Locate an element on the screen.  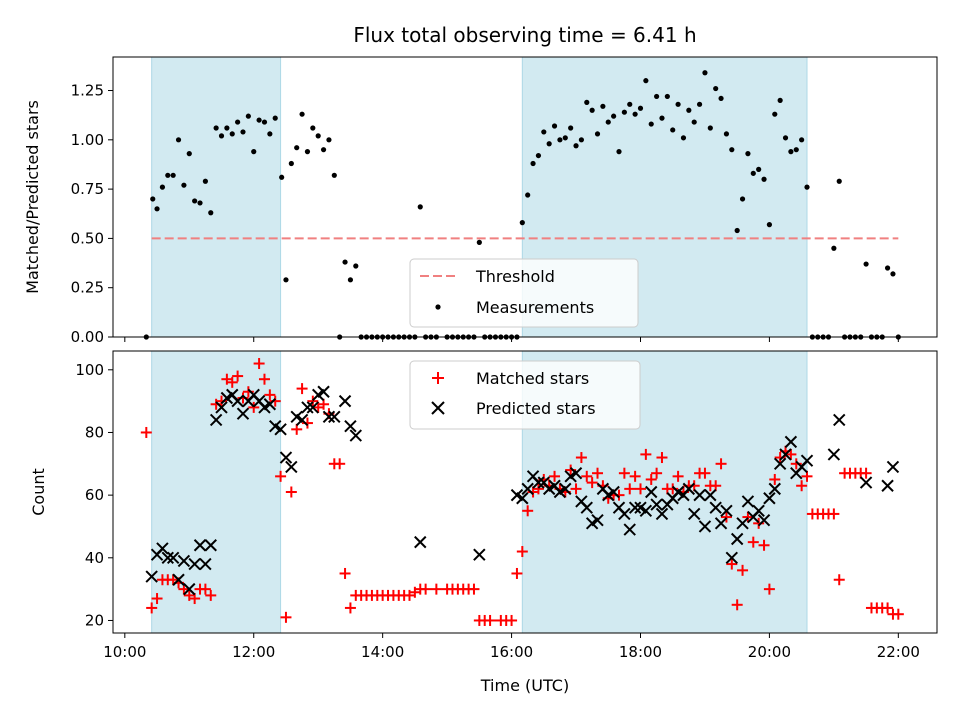
x-axis-label: Time (UTC) is located at coordinates (524, 685).